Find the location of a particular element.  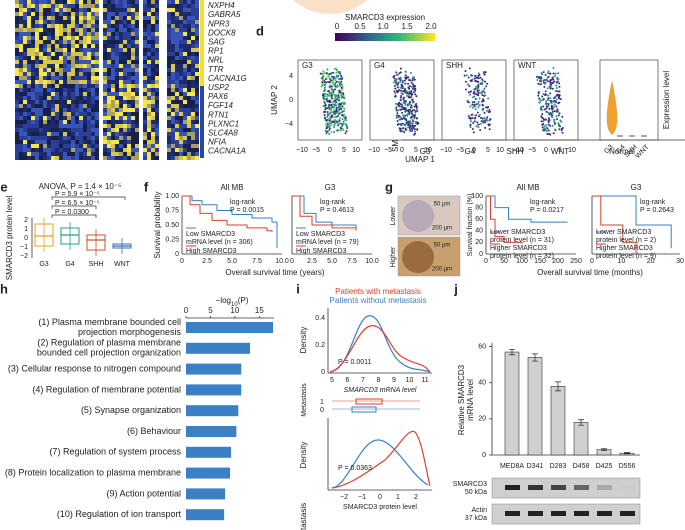

tick-label: 5.0 is located at coordinates (332, 261).